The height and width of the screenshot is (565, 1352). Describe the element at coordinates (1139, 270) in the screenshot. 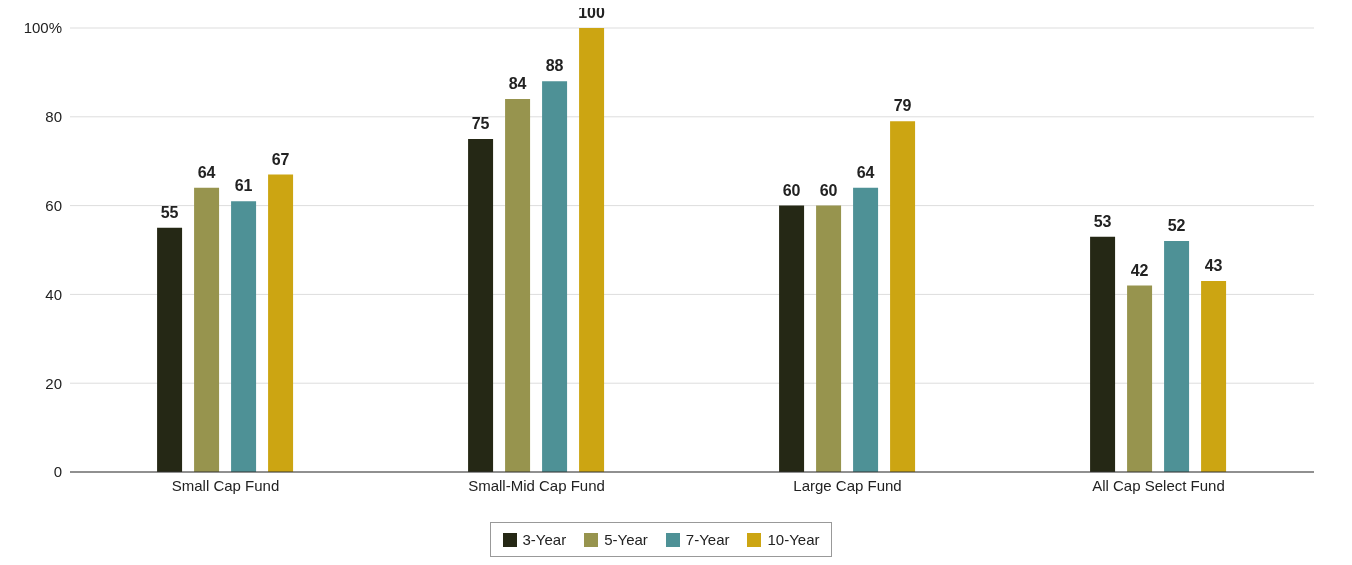

I see `data-label: 42` at that location.